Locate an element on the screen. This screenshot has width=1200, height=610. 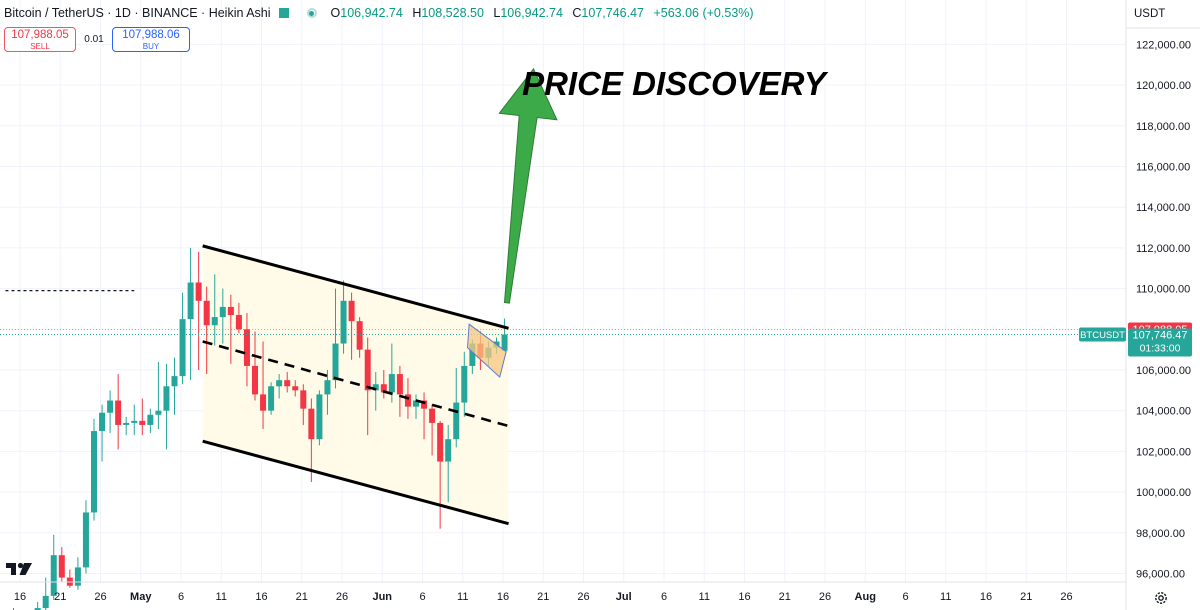
price-discovery-annotation: PRICE DISCOVERY is located at coordinates (675, 83).